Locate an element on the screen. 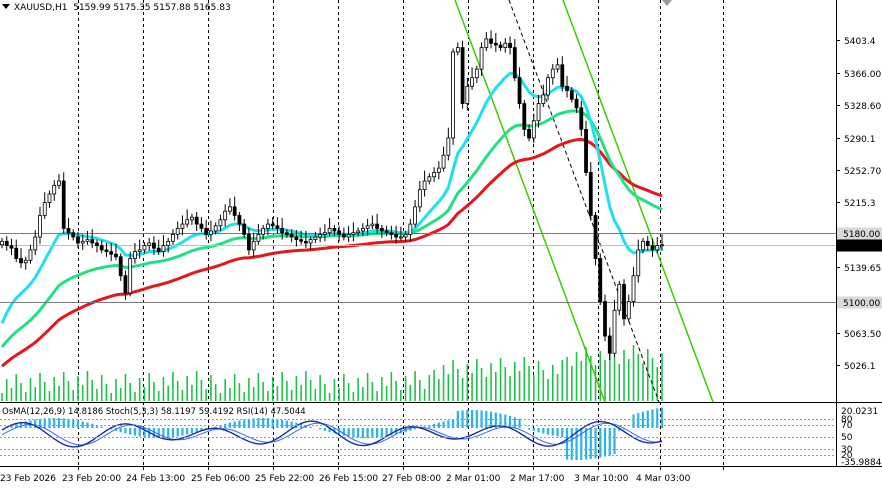 The image size is (882, 490). current-price-tag is located at coordinates (859, 245).